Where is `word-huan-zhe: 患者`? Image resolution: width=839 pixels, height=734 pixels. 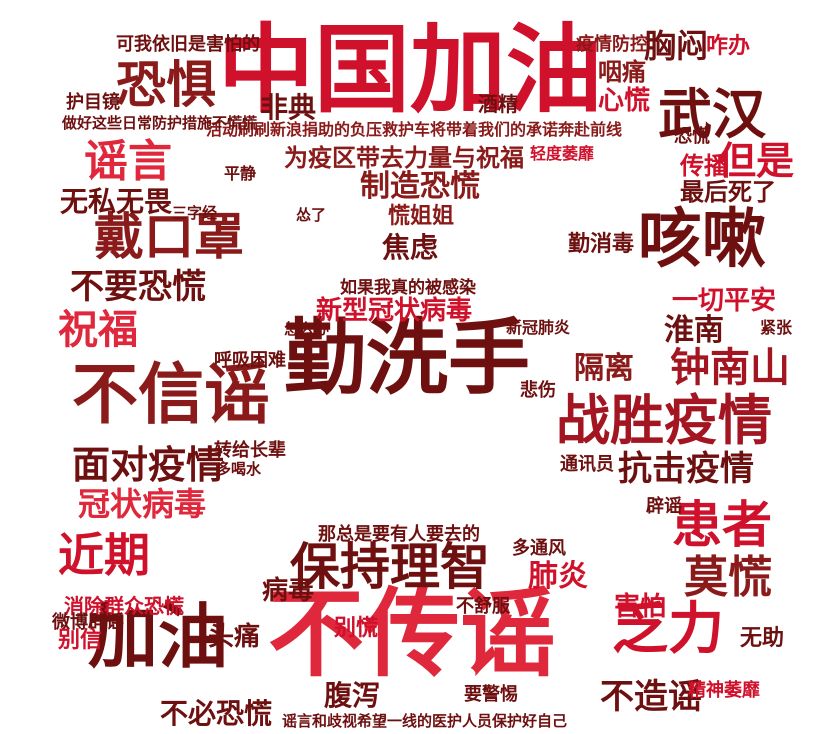
word-huan-zhe: 患者 is located at coordinates (722, 525).